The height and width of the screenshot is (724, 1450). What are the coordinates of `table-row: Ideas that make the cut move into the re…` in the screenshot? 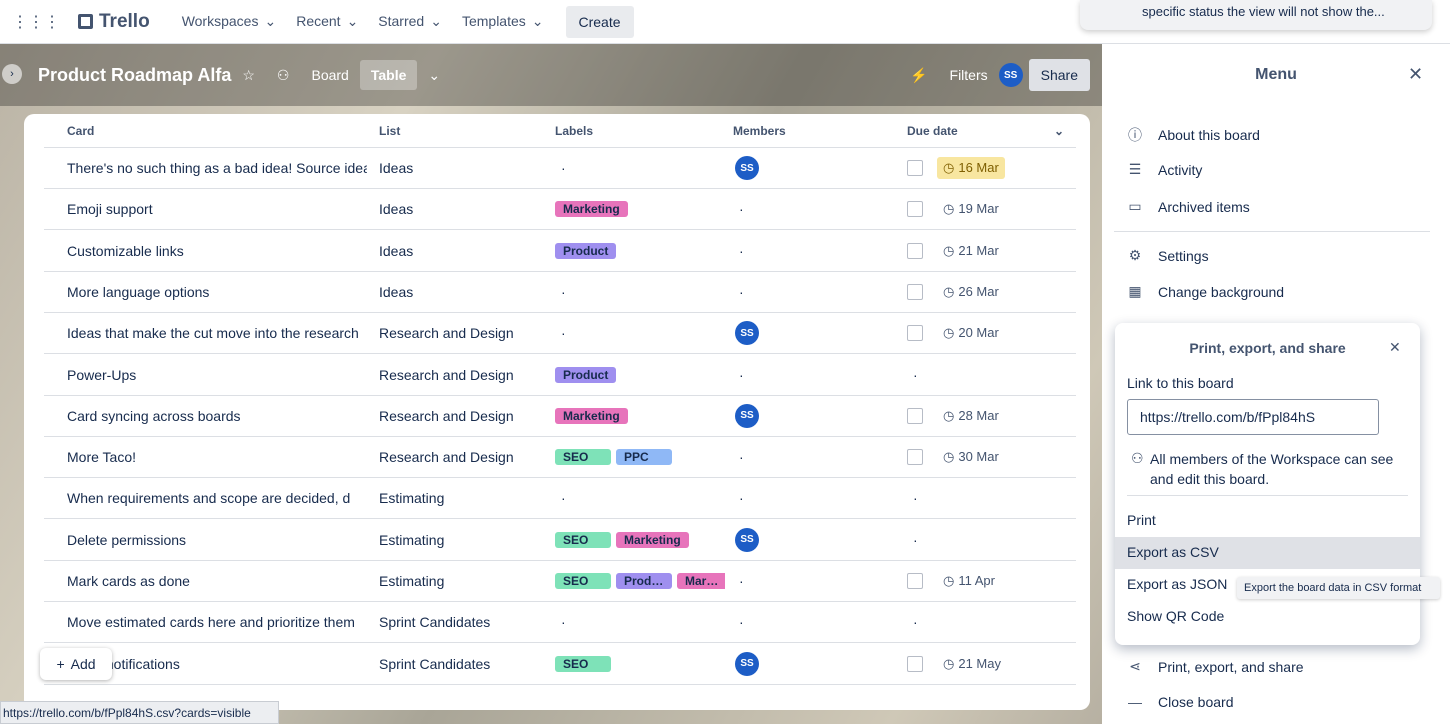 It's located at (560, 334).